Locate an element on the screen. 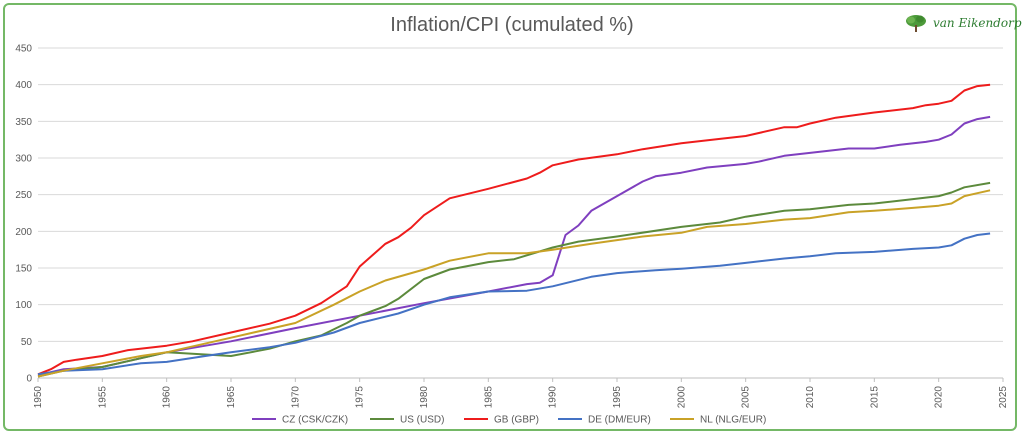  legend-label: GB (GBP) is located at coordinates (516, 420).